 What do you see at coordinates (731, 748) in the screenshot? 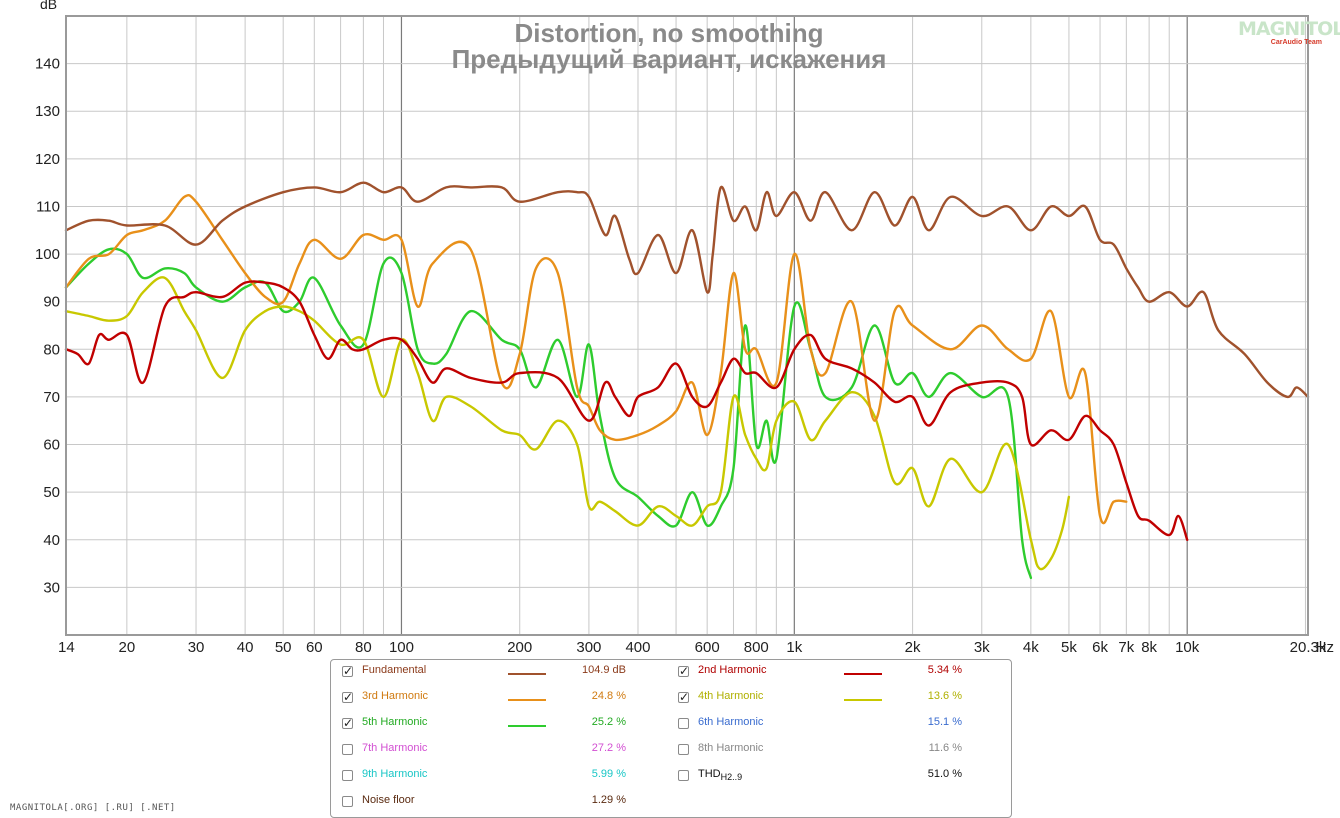
I see `legend-label: 8th Harmonic` at bounding box center [731, 748].